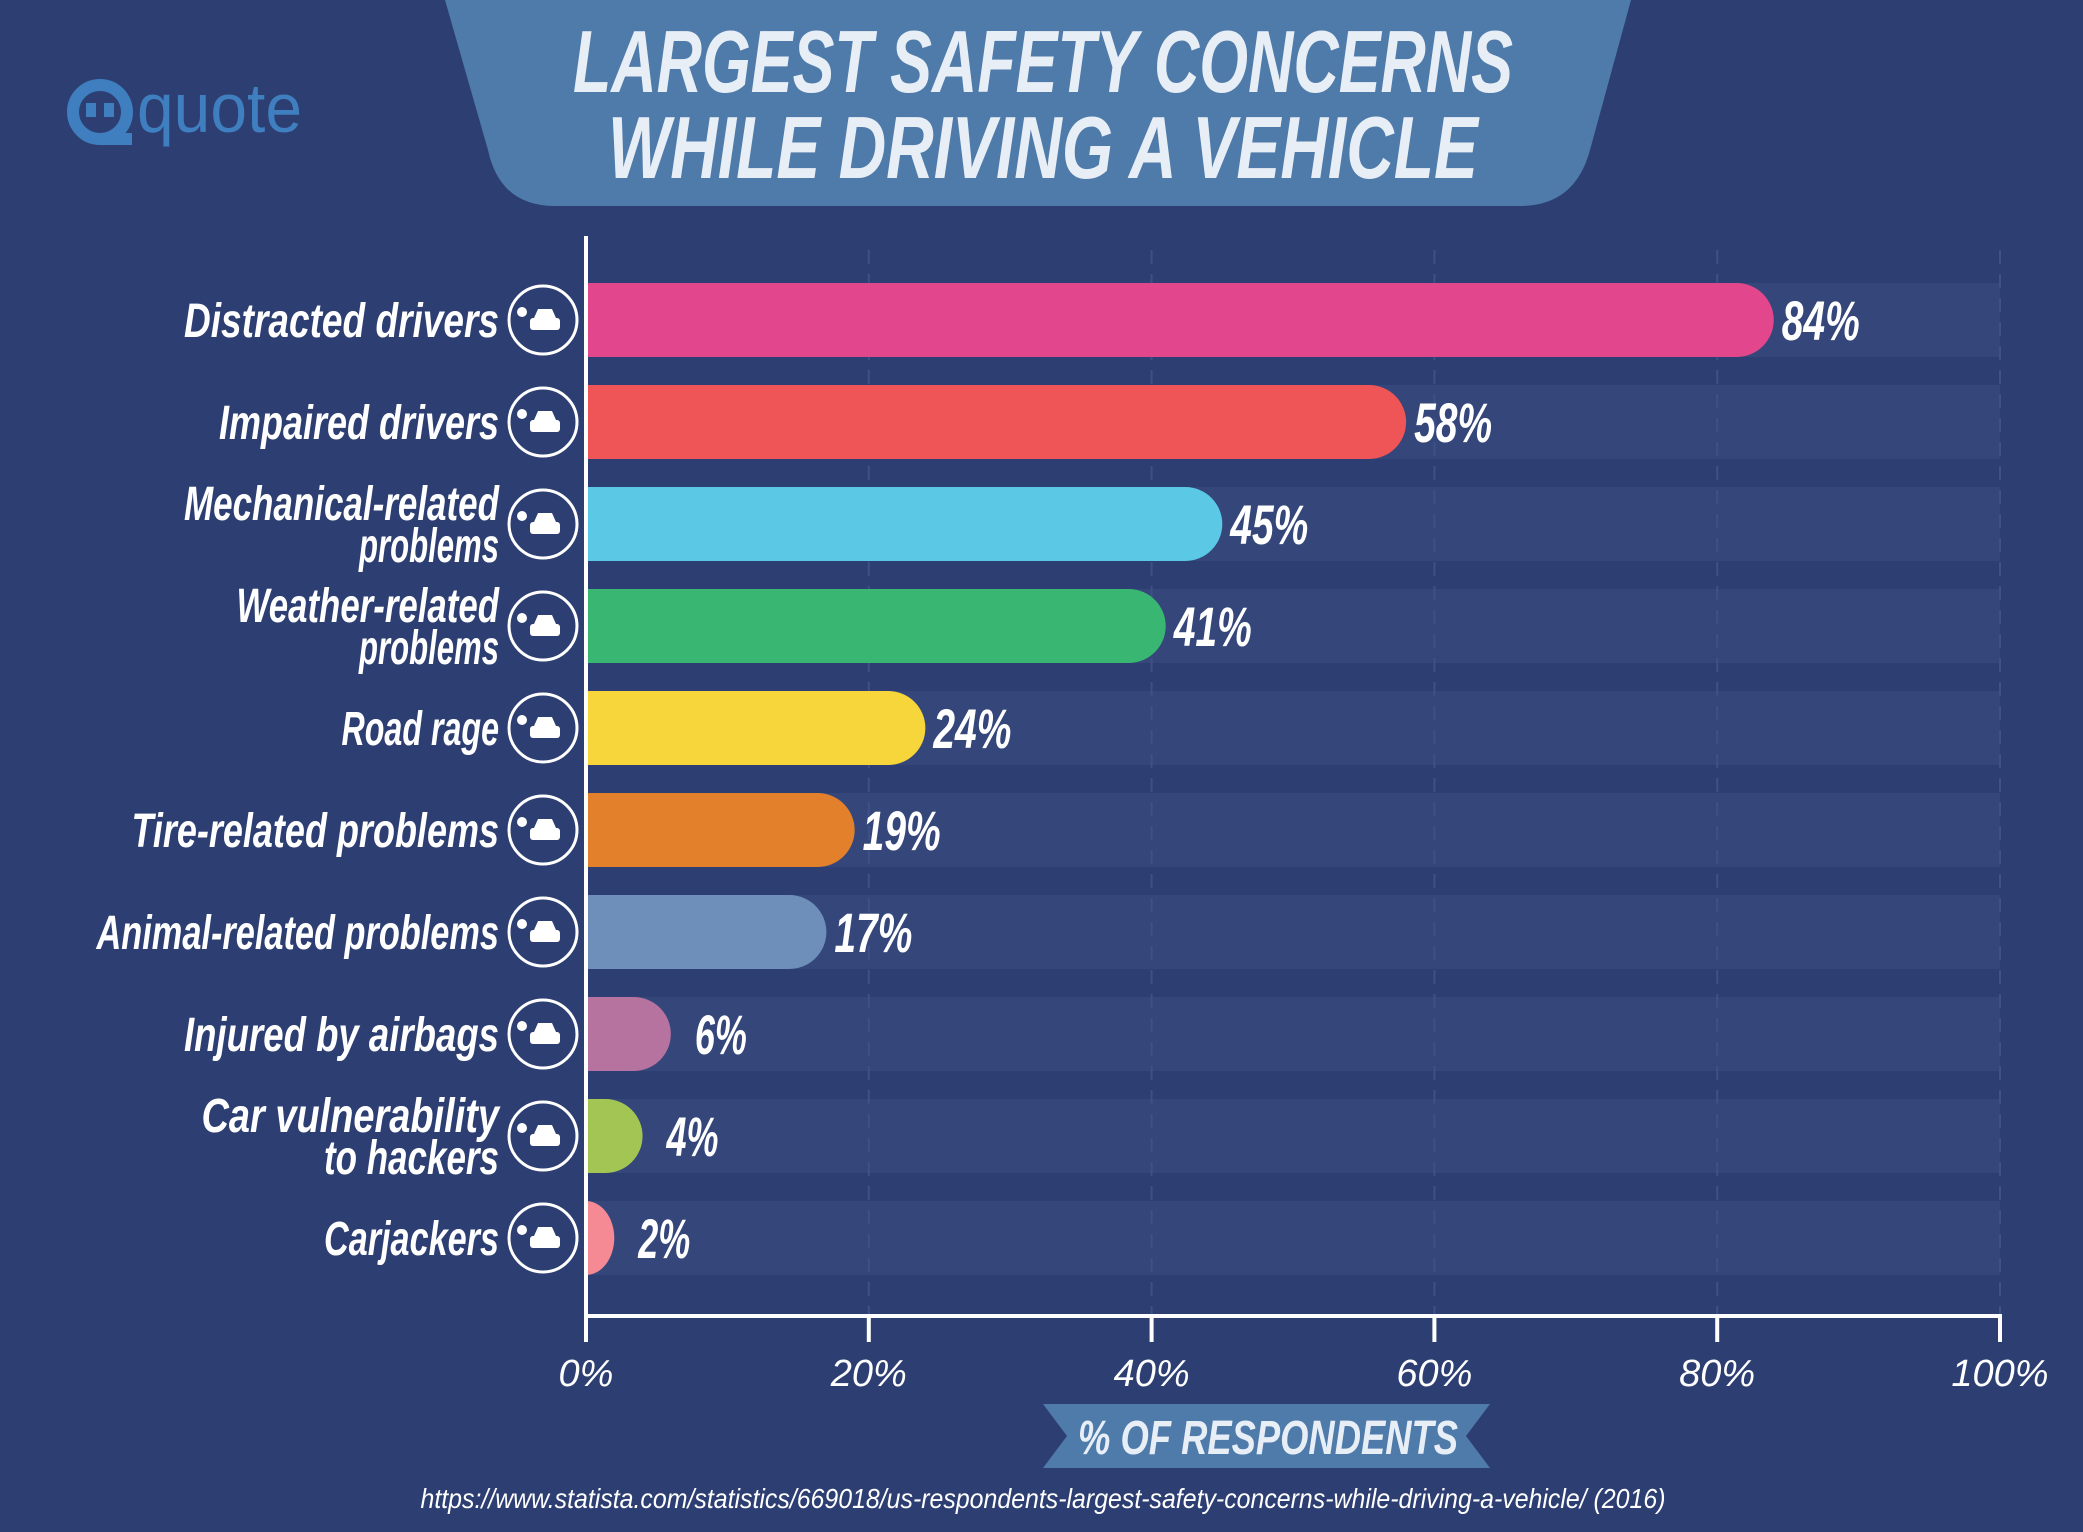 This screenshot has height=1532, width=2083. Describe the element at coordinates (664, 1238) in the screenshot. I see `value-label: 2%` at that location.